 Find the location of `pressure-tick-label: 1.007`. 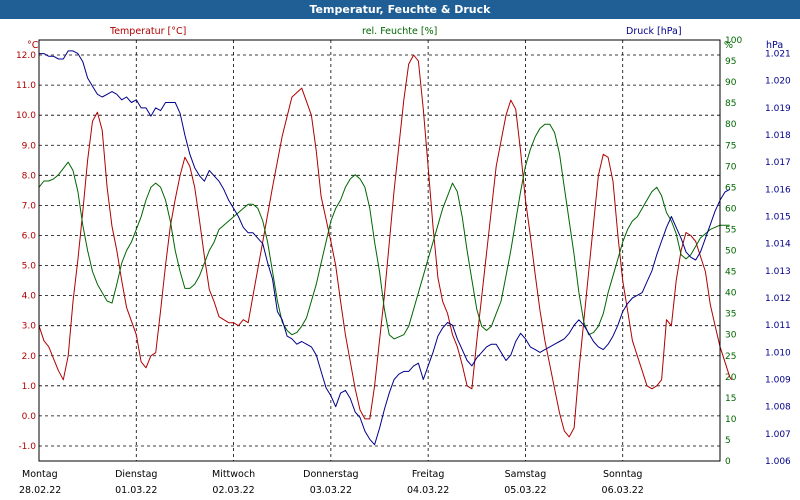

pressure-tick-label: 1.007 is located at coordinates (778, 435).